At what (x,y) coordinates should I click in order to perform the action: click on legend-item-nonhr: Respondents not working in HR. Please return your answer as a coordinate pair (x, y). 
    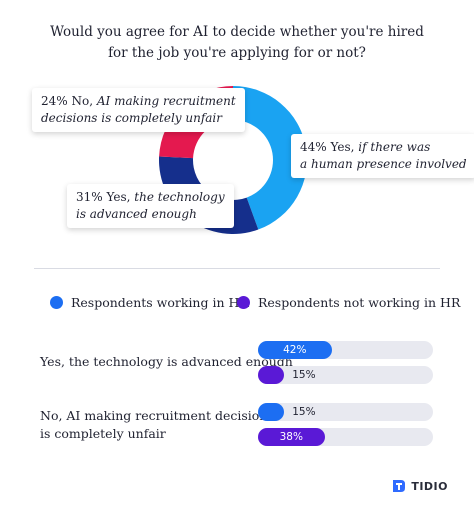
    Looking at the image, I should click on (348, 302).